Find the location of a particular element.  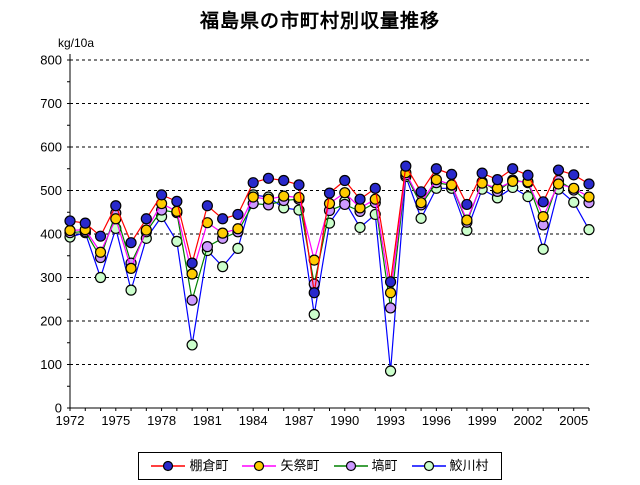

y-tick-label: 600 is located at coordinates (51, 147).